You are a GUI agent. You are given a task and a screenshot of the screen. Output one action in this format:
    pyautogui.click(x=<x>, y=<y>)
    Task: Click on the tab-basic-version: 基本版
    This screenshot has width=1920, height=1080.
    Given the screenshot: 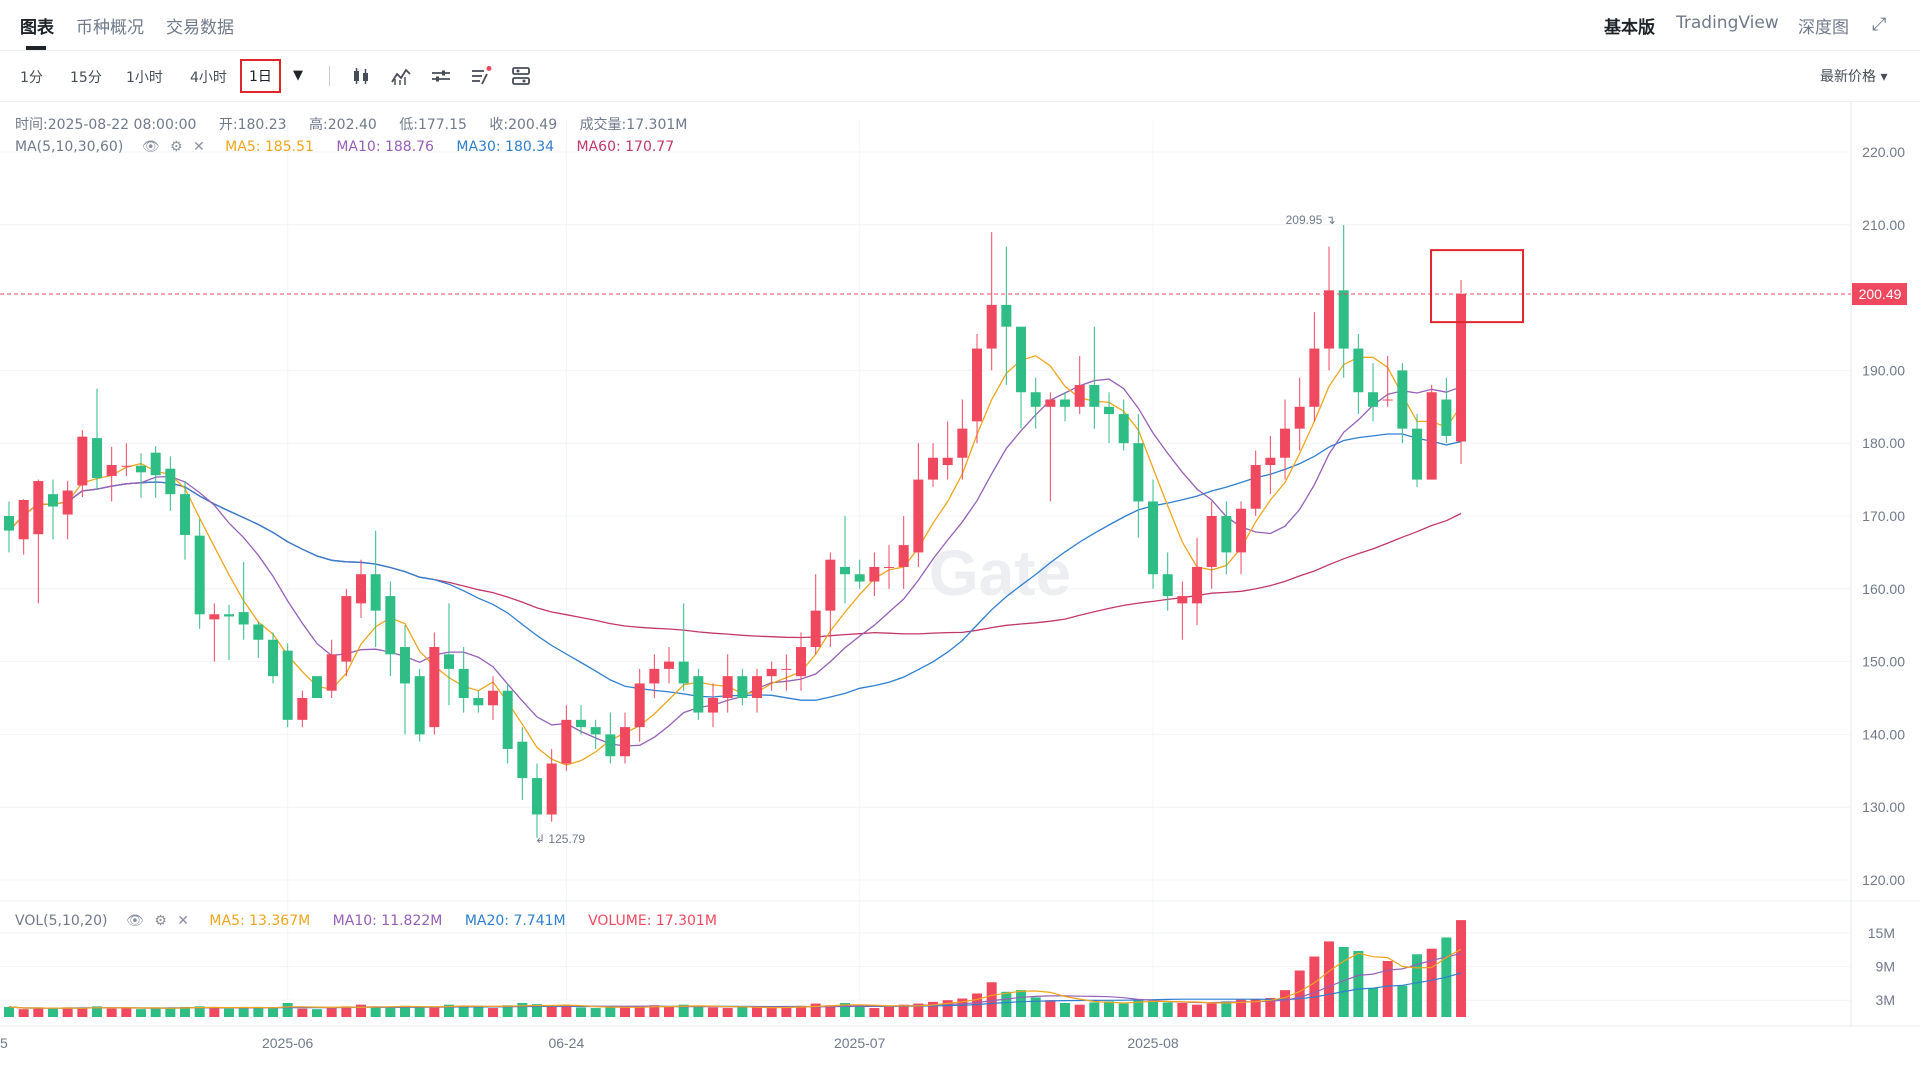 What is the action you would take?
    pyautogui.click(x=1629, y=28)
    